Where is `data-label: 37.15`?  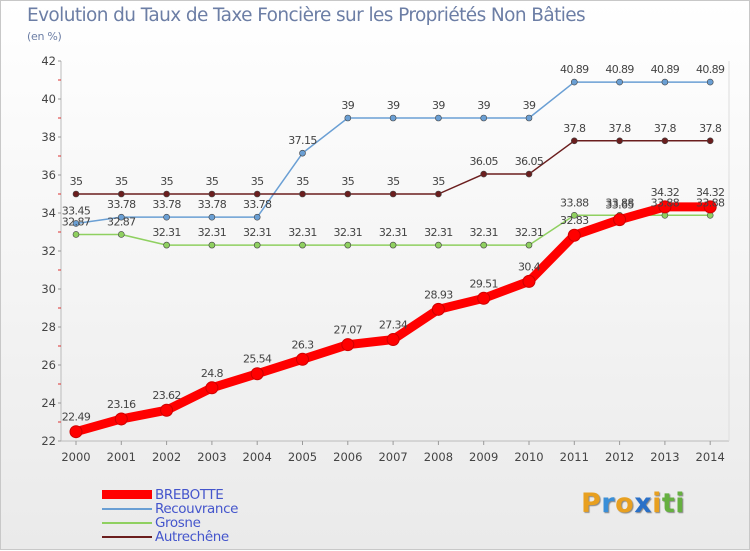 data-label: 37.15 is located at coordinates (302, 140).